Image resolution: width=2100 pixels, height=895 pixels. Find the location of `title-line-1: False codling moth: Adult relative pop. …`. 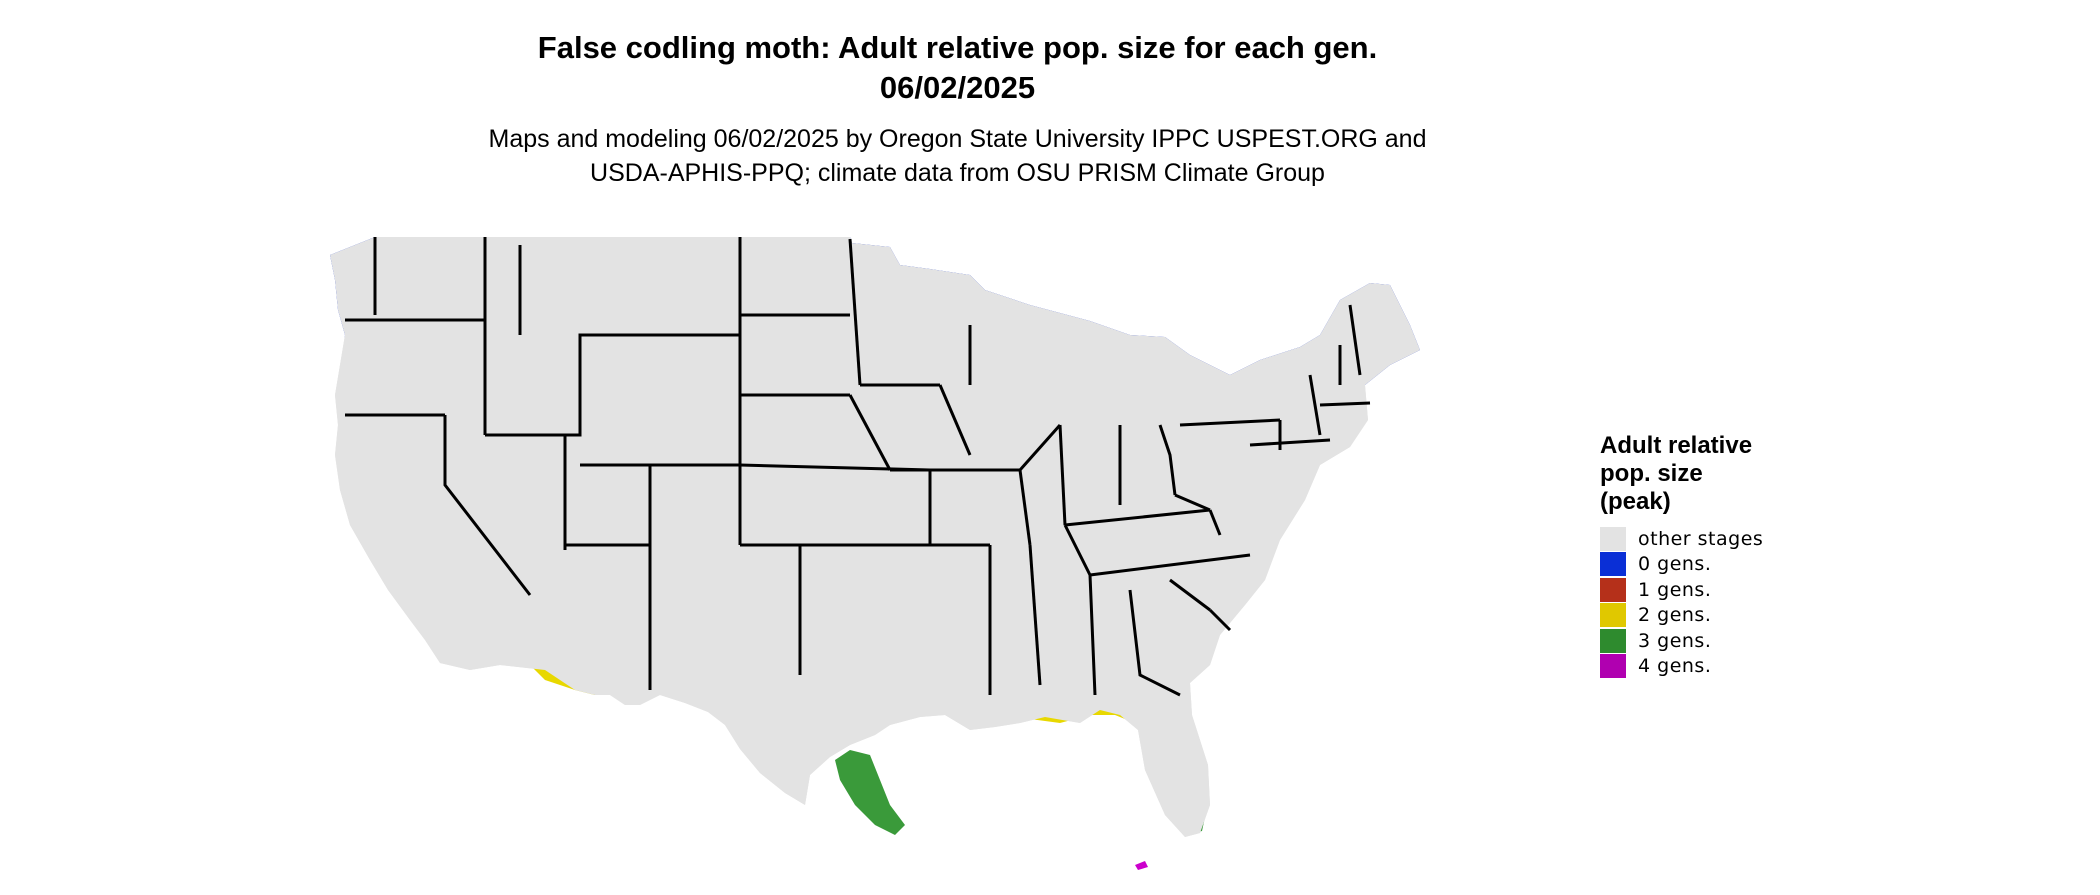

title-line-1: False codling moth: Adult relative pop. … is located at coordinates (957, 47).